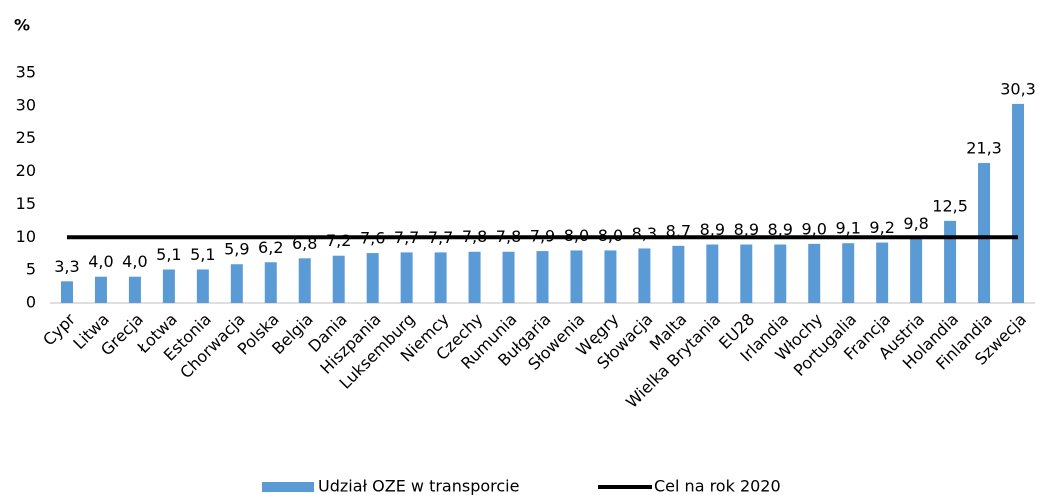 This screenshot has height=495, width=1040. What do you see at coordinates (338, 240) in the screenshot?
I see `data-label: 7,2` at bounding box center [338, 240].